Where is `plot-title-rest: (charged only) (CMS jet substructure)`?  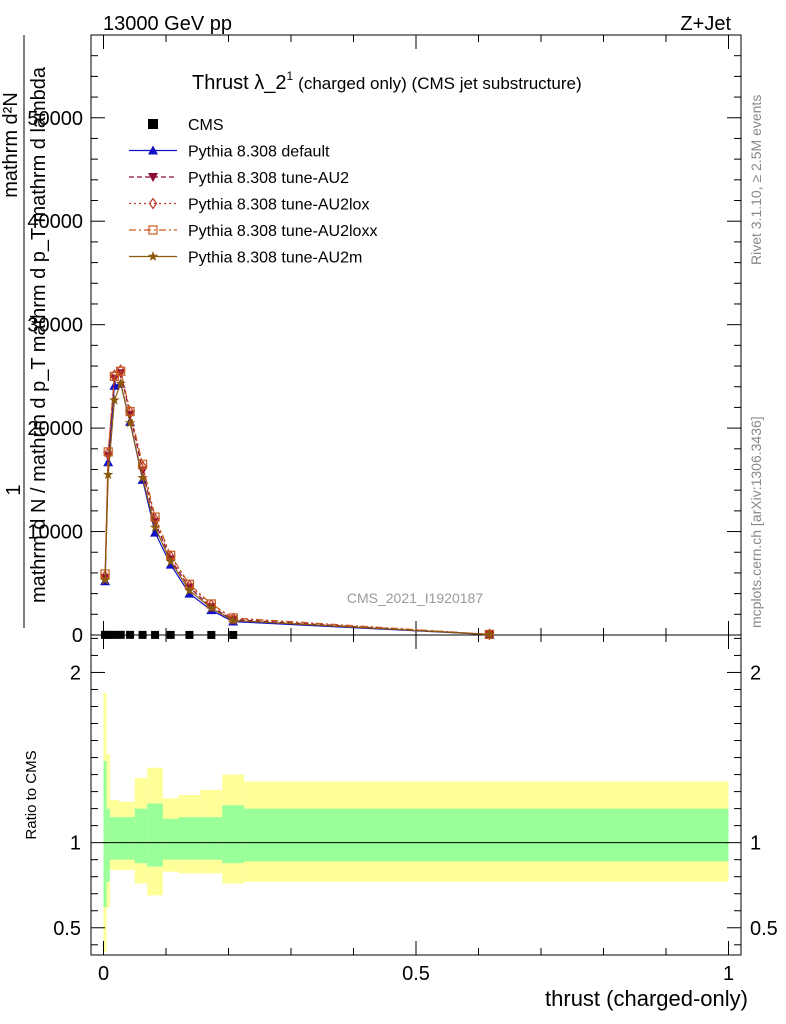
plot-title-rest: (charged only) (CMS jet substructure) is located at coordinates (439, 83).